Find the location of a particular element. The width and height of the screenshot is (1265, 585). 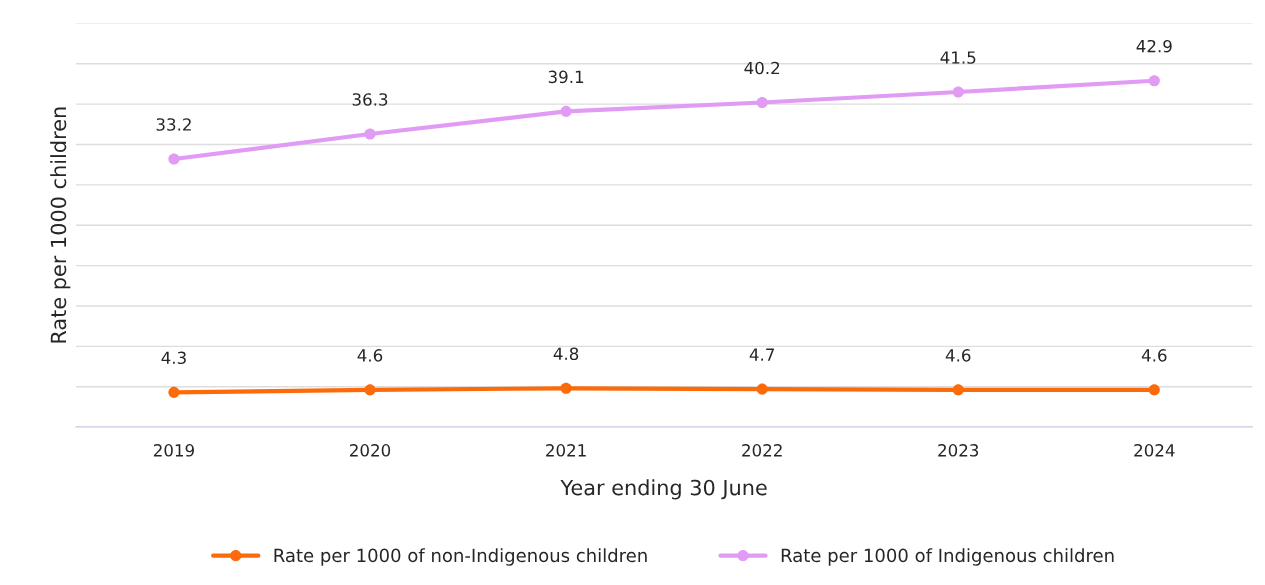

x-axis-title: Year ending 30 June is located at coordinates (663, 489).